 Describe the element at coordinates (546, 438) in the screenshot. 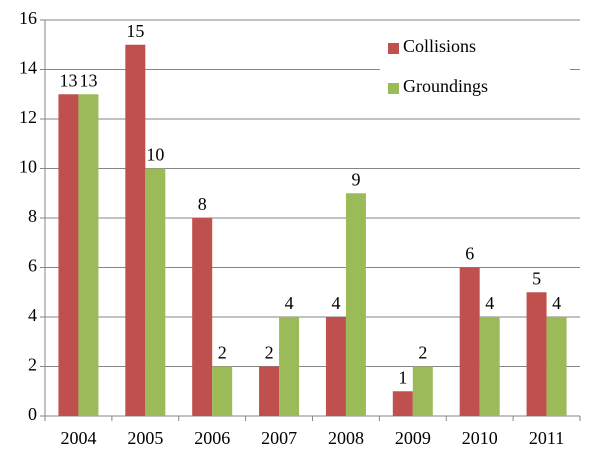

I see `x-tick-label: 2011` at that location.